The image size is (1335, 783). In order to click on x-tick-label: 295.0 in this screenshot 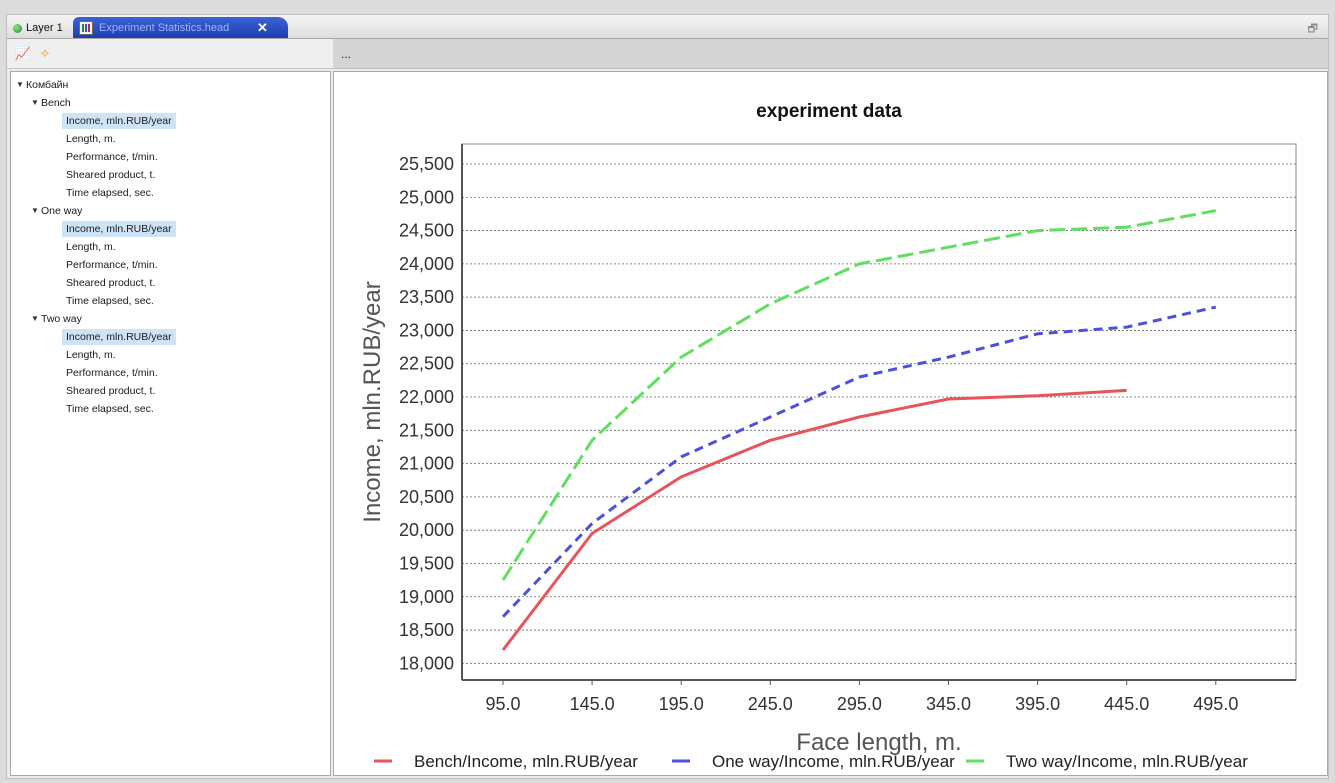, I will do `click(859, 704)`.